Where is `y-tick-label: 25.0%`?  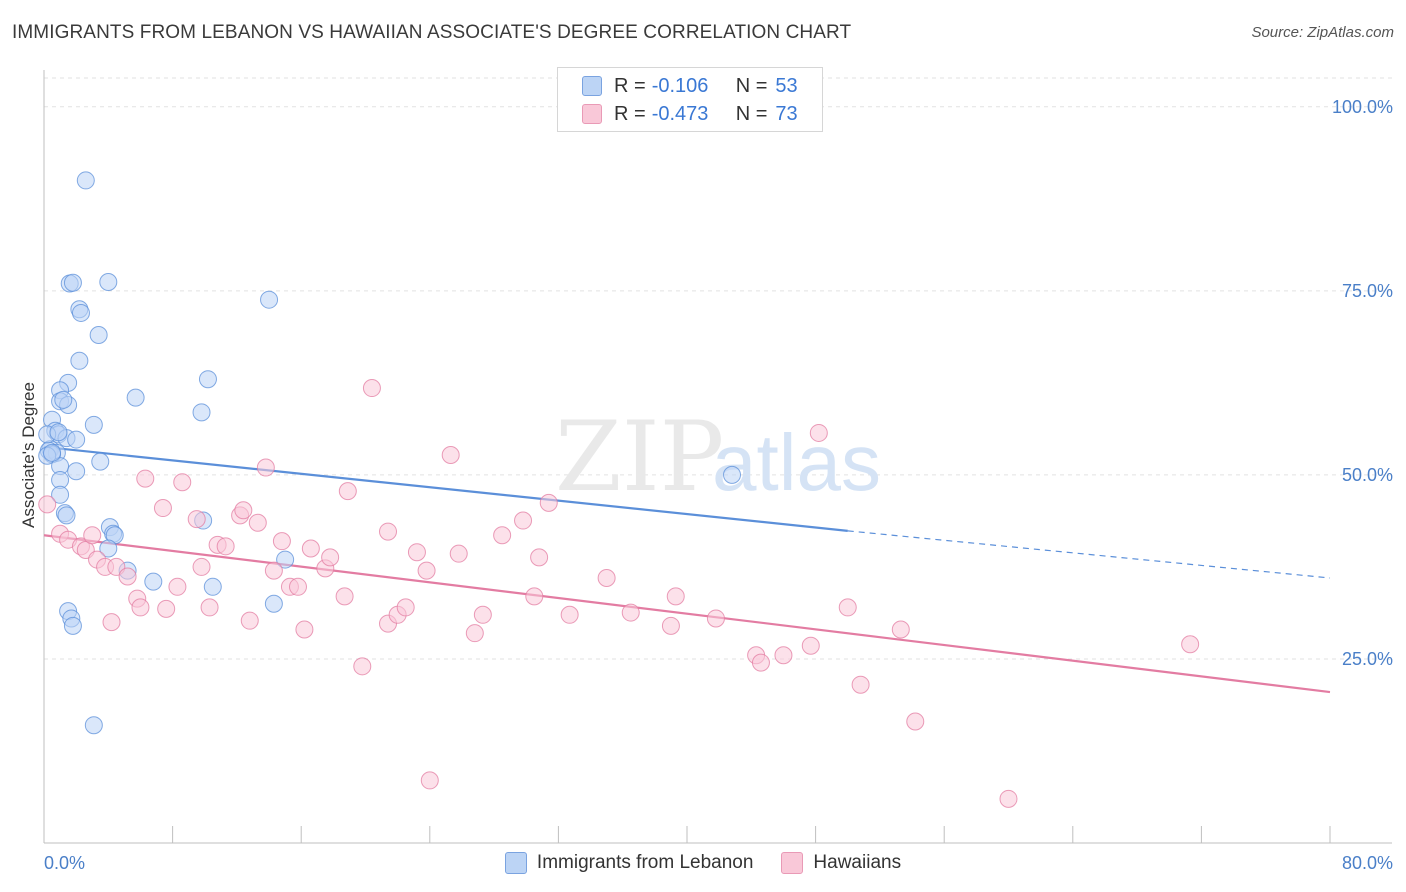 y-tick-label: 25.0% is located at coordinates (1367, 659).